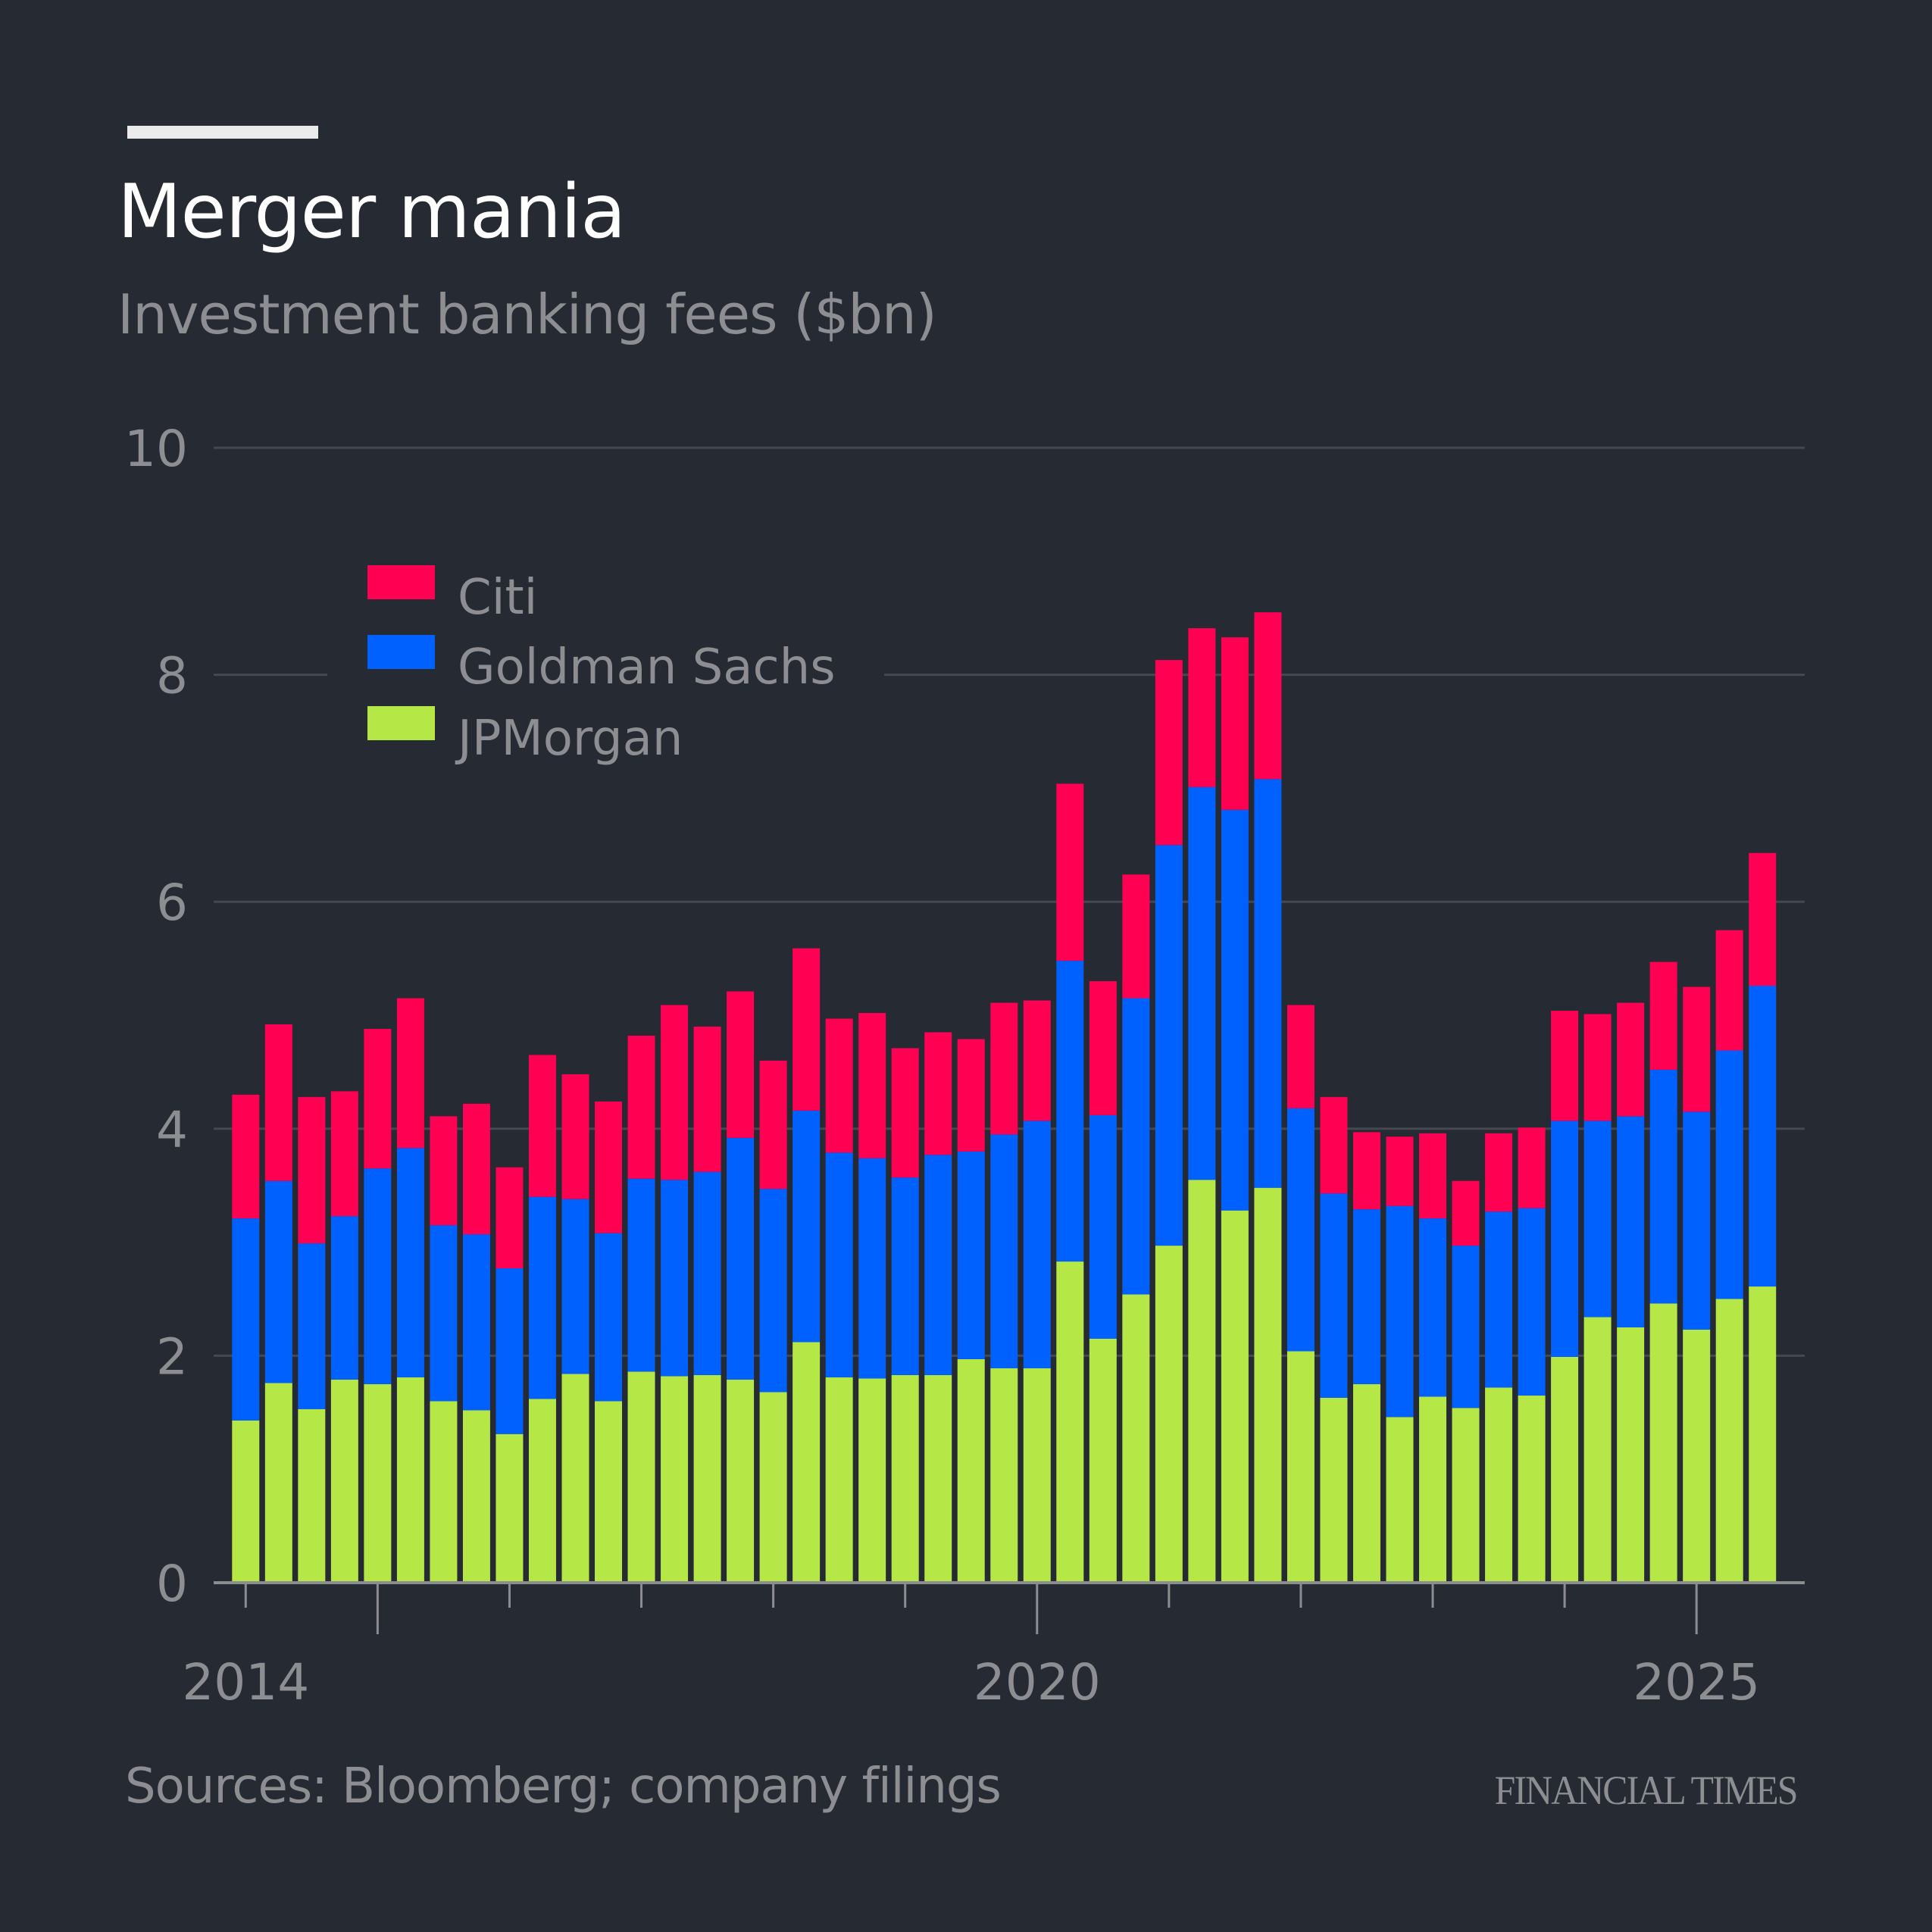 Image resolution: width=1932 pixels, height=1932 pixels. I want to click on x-tick-label: 2020, so click(1037, 1683).